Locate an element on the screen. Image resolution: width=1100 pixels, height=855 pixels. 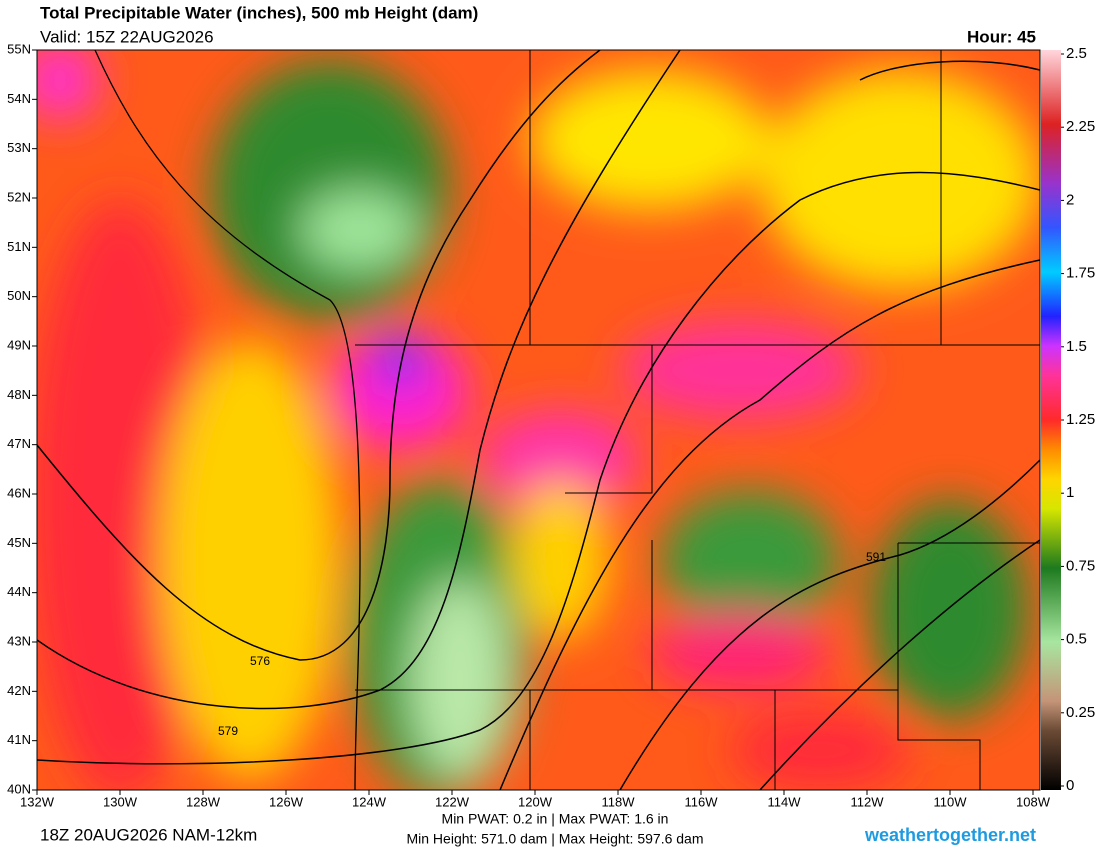
lon-label: 128W is located at coordinates (203, 801).